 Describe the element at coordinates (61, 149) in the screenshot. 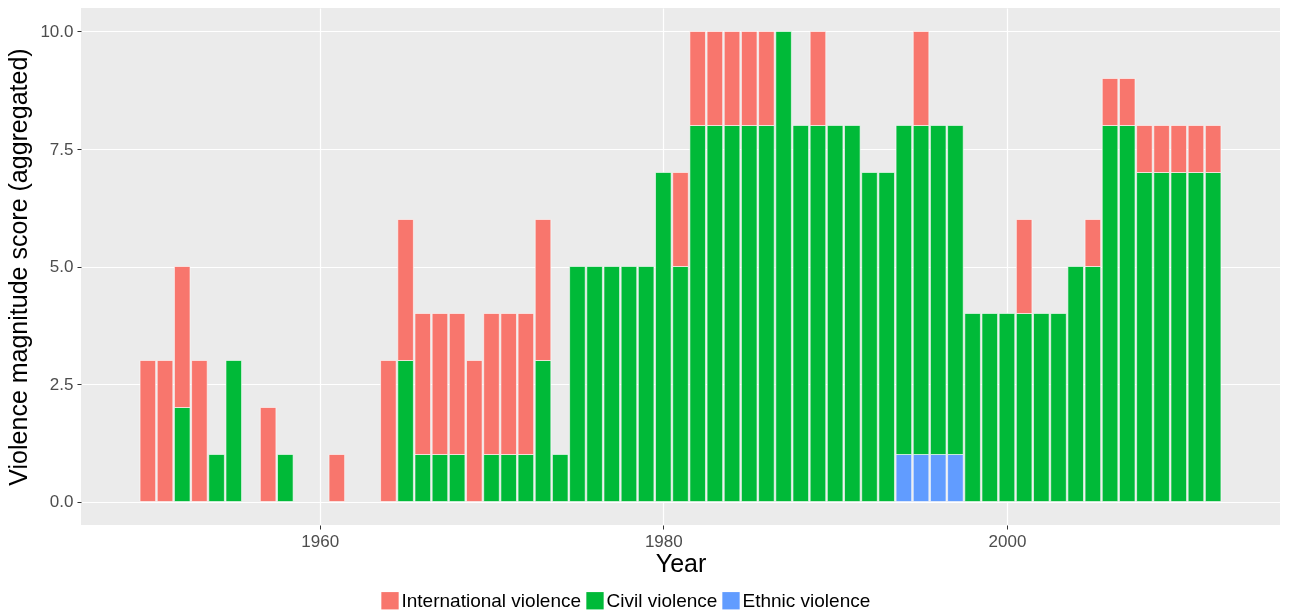

I see `y-tick-label: 7.5` at that location.